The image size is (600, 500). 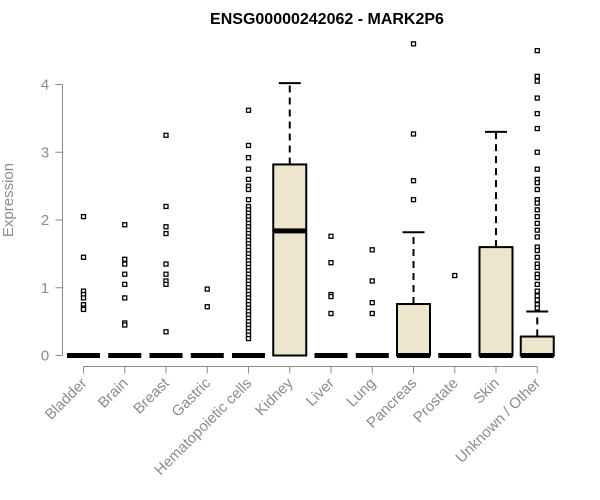 What do you see at coordinates (66, 399) in the screenshot?
I see `x-tick-label: Bladder` at bounding box center [66, 399].